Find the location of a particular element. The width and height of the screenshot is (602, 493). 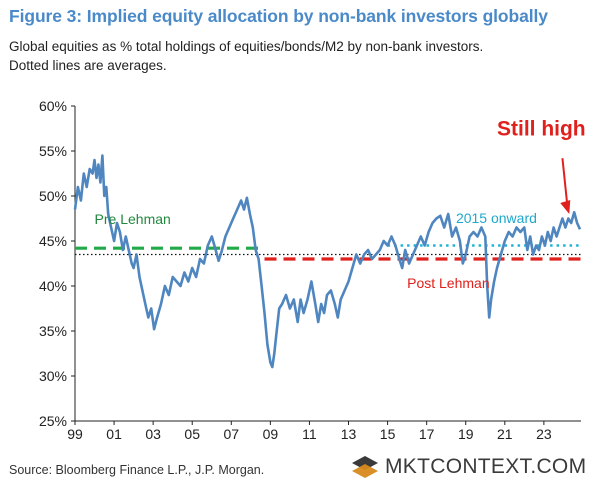

x-tick-label: 13 is located at coordinates (349, 434).